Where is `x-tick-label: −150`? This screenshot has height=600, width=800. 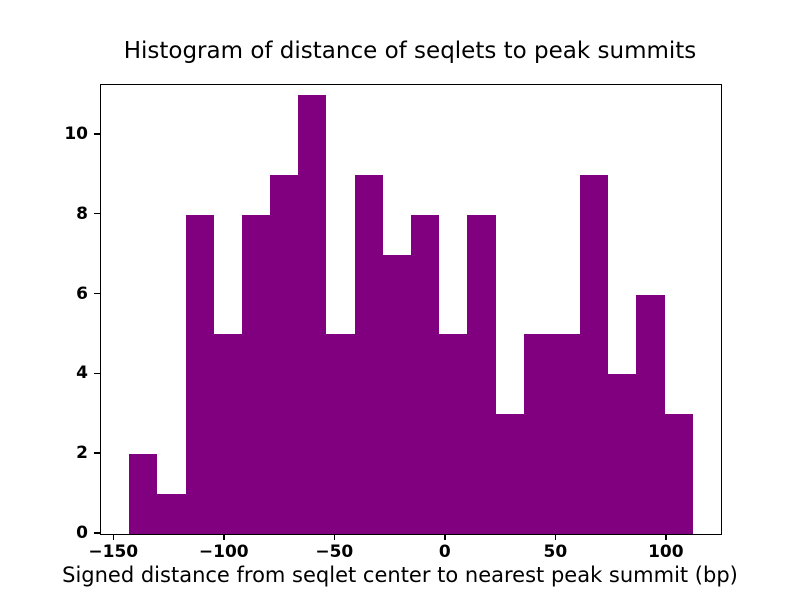
x-tick-label: −150 is located at coordinates (113, 552).